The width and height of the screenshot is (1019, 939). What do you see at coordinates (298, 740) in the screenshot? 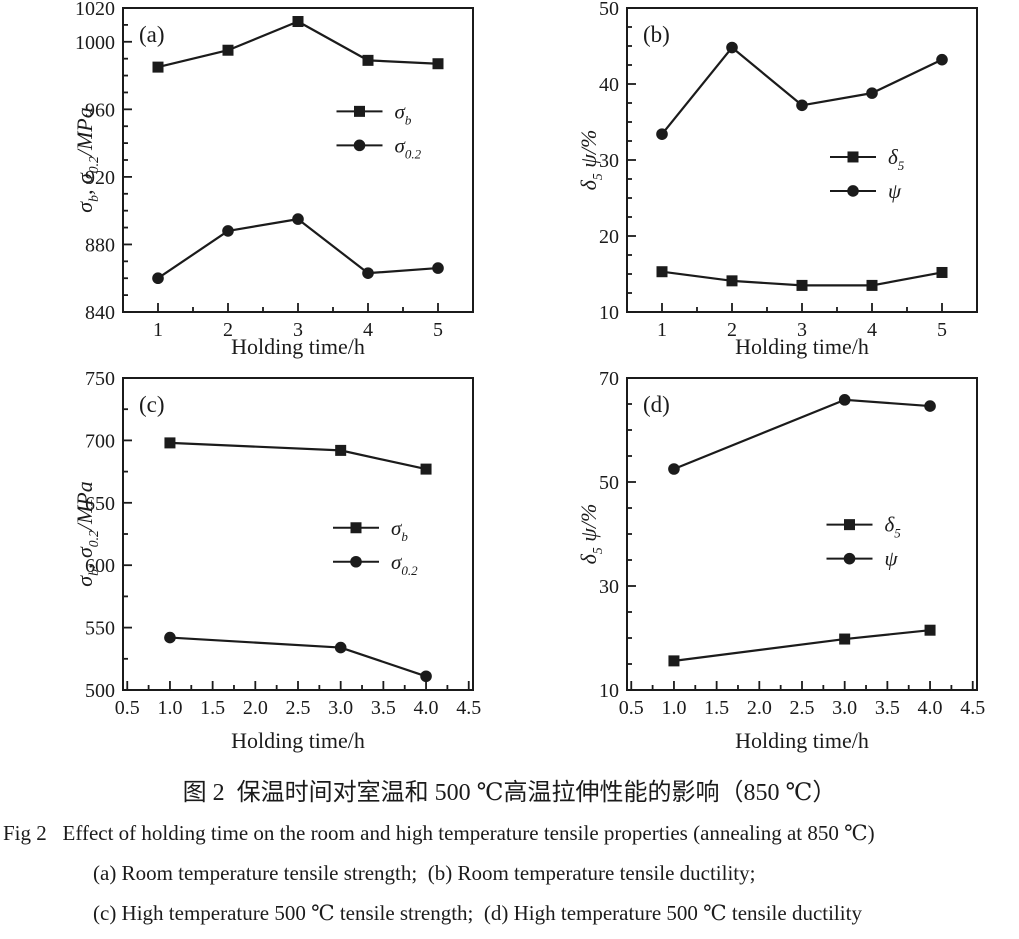
I see `x-axis-label: Holding time/h` at bounding box center [298, 740].